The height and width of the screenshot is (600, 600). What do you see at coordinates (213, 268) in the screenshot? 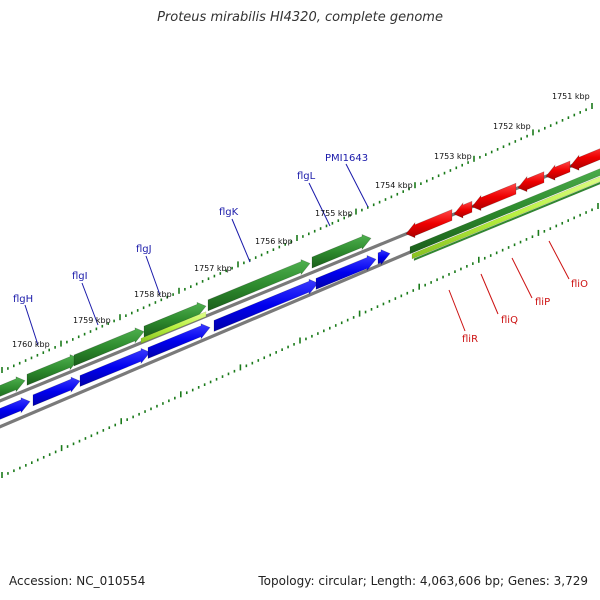
I see `ruler-label: 1757 kbp` at bounding box center [213, 268].